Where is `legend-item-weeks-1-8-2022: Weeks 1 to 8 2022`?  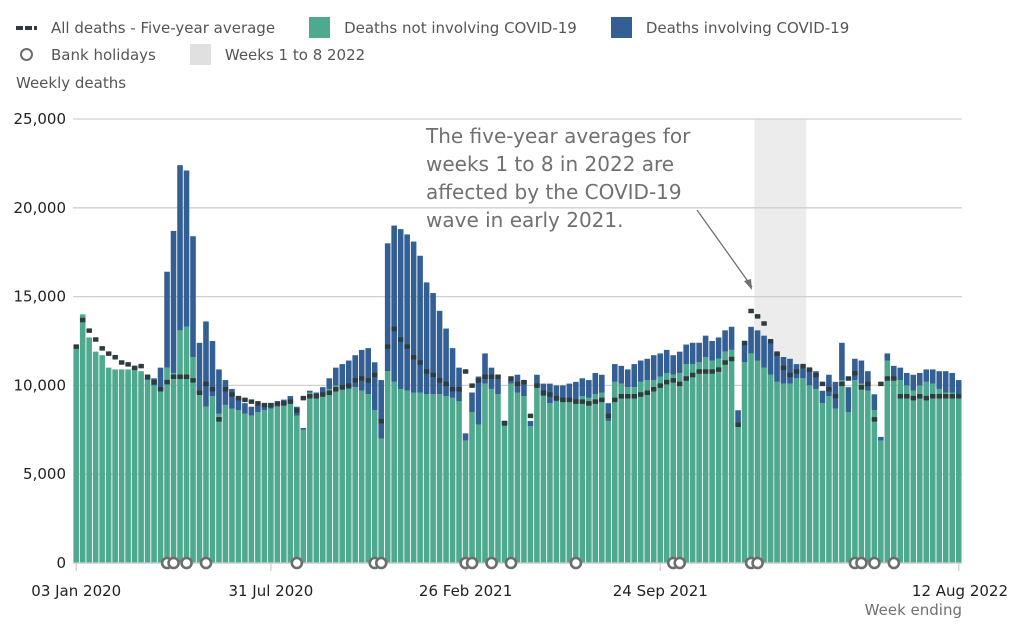
legend-item-weeks-1-8-2022: Weeks 1 to 8 2022 is located at coordinates (277, 54).